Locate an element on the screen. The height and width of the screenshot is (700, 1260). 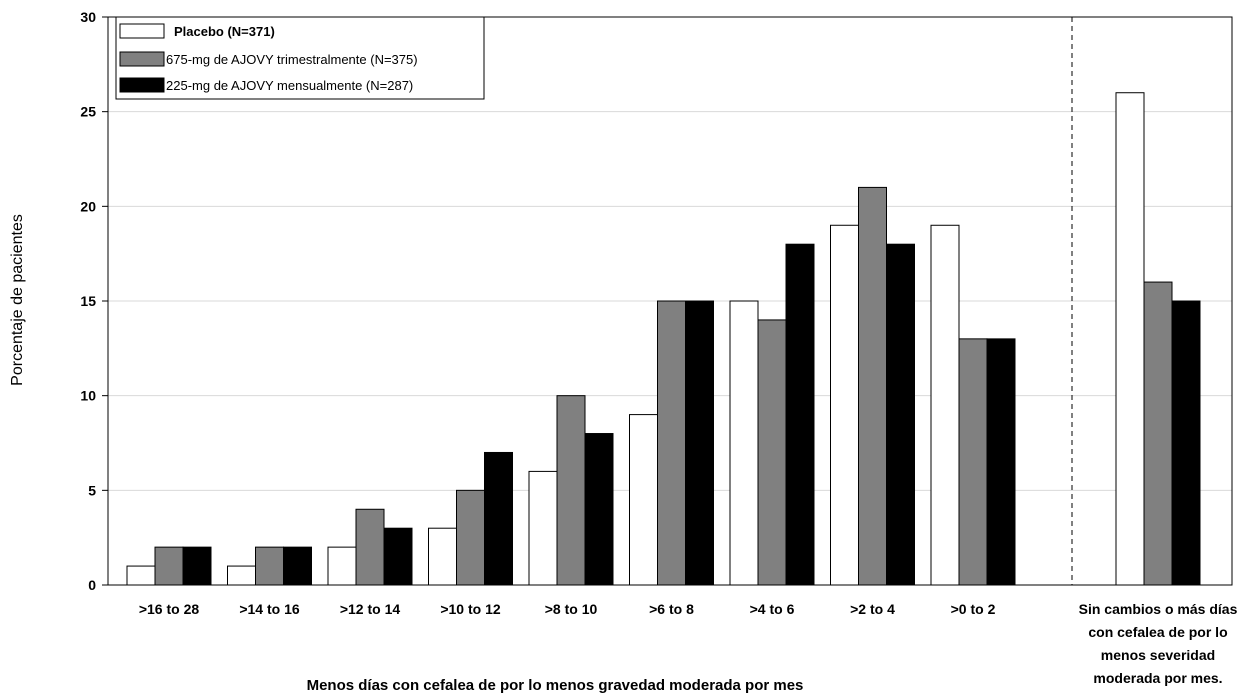
extra-category-label-line: moderada por mes. is located at coordinates (1157, 678).